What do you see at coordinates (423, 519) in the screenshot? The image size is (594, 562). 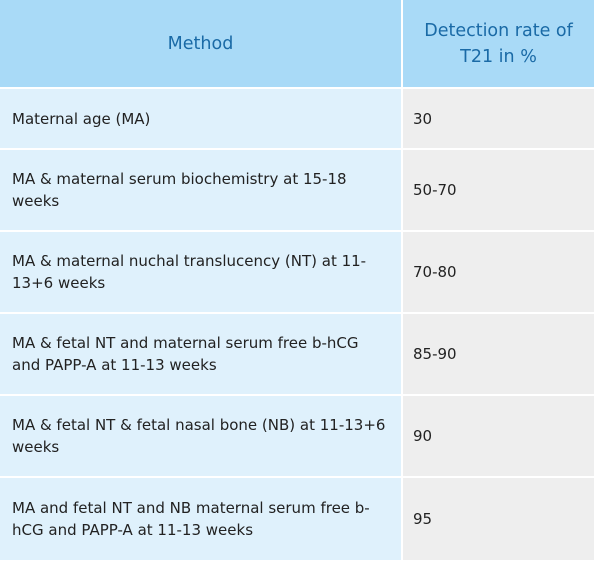 I see `rate-text: 95` at bounding box center [423, 519].